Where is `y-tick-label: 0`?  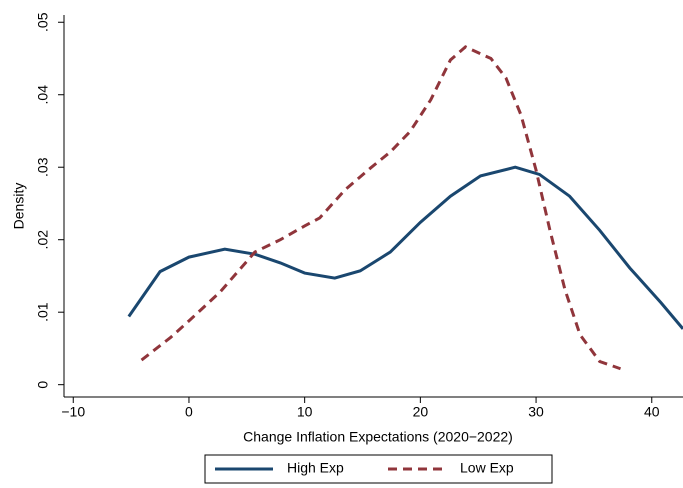 y-tick-label: 0 is located at coordinates (43, 385).